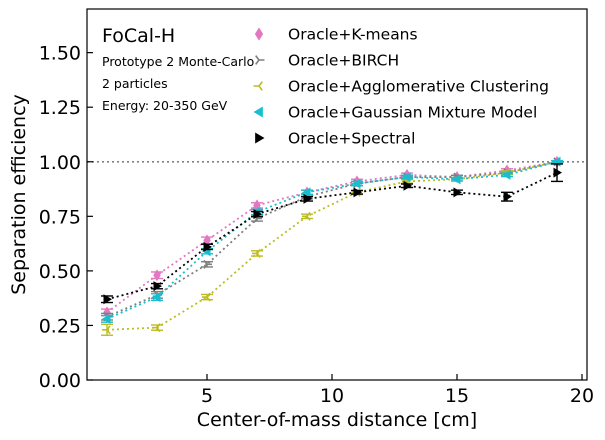 The width and height of the screenshot is (605, 440). What do you see at coordinates (60, 54) in the screenshot?
I see `y-tick-label: 1.50` at bounding box center [60, 54].